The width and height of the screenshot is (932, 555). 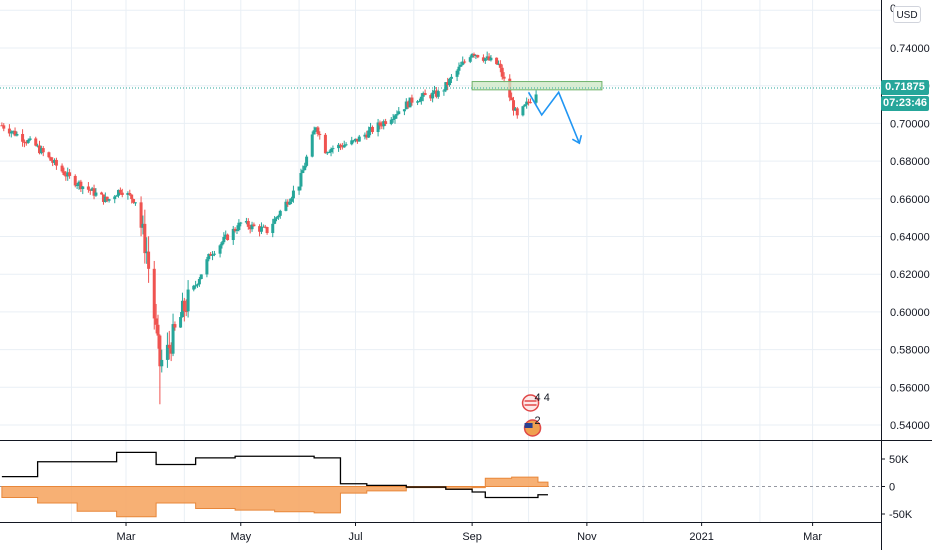 I want to click on projection-arrowhead, so click(x=577, y=139).